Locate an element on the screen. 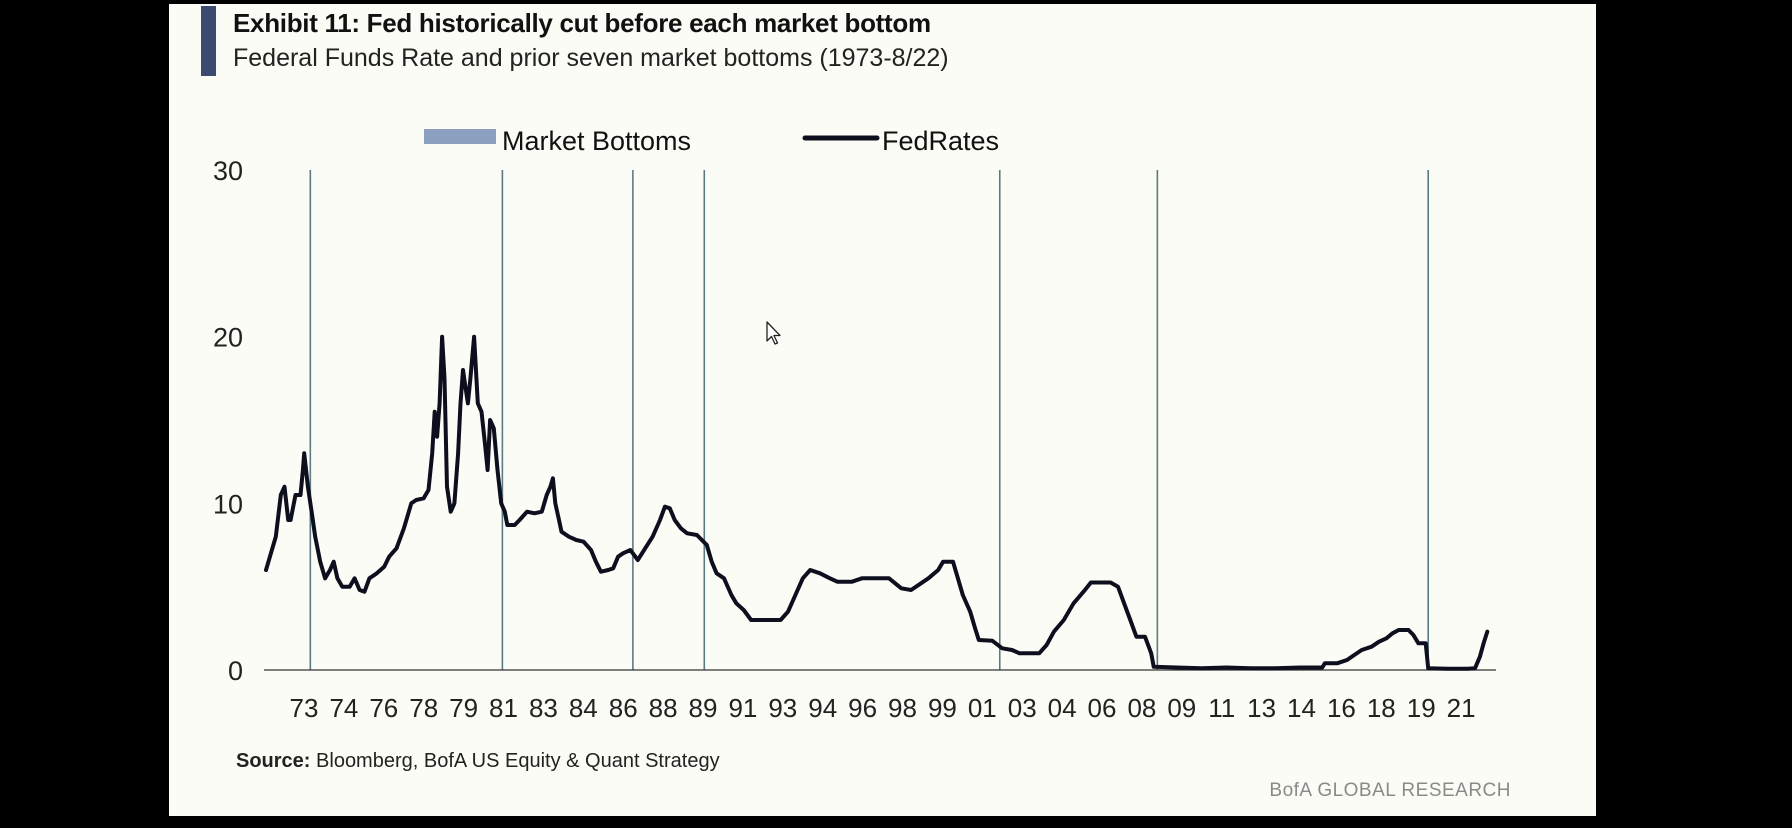 Image resolution: width=1792 pixels, height=828 pixels. x-tick-label: 83 is located at coordinates (543, 708).